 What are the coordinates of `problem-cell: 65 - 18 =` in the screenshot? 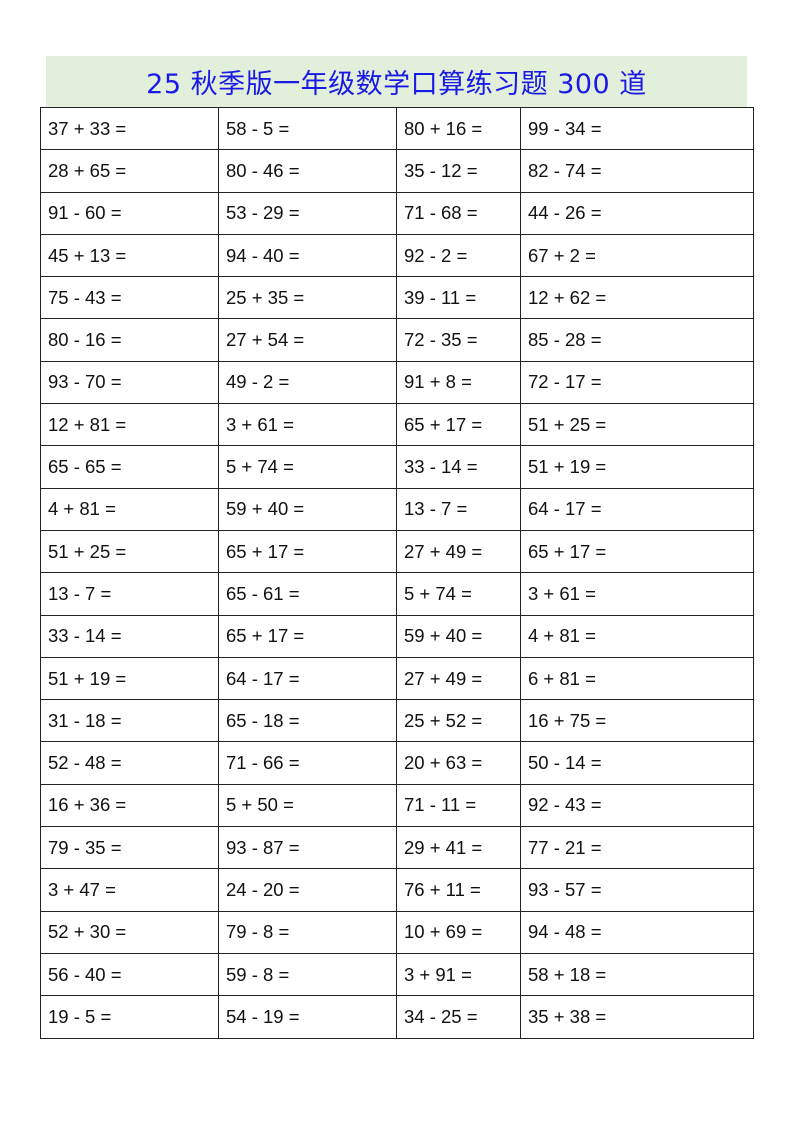 It's located at (307, 721).